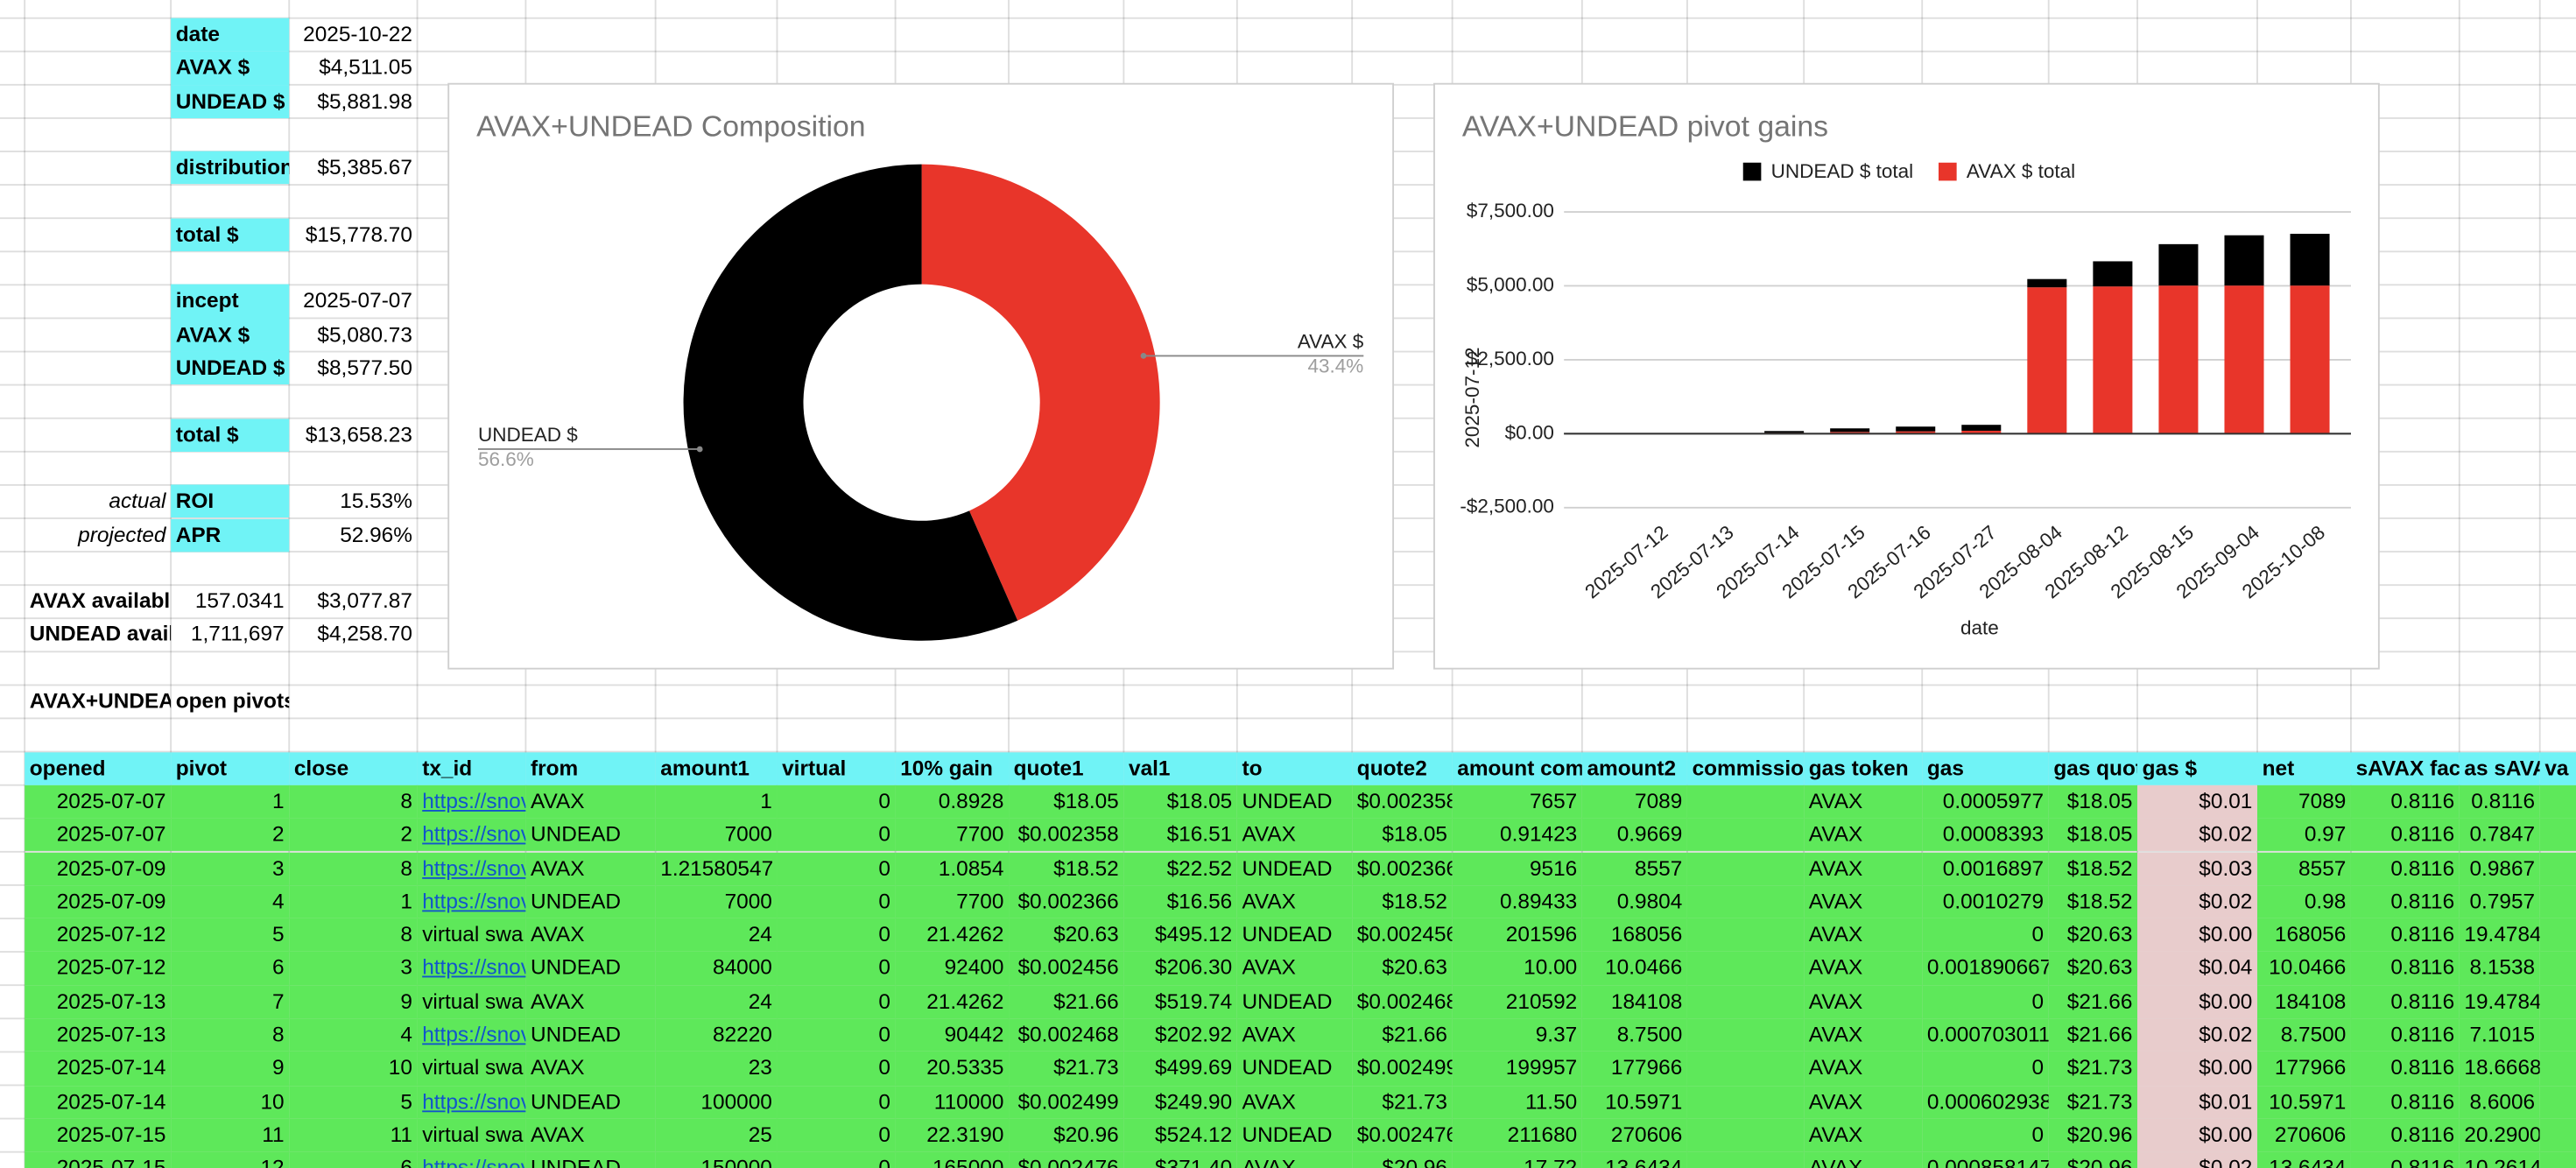 This screenshot has height=1168, width=2576. I want to click on table-cell: 20.5335, so click(952, 1069).